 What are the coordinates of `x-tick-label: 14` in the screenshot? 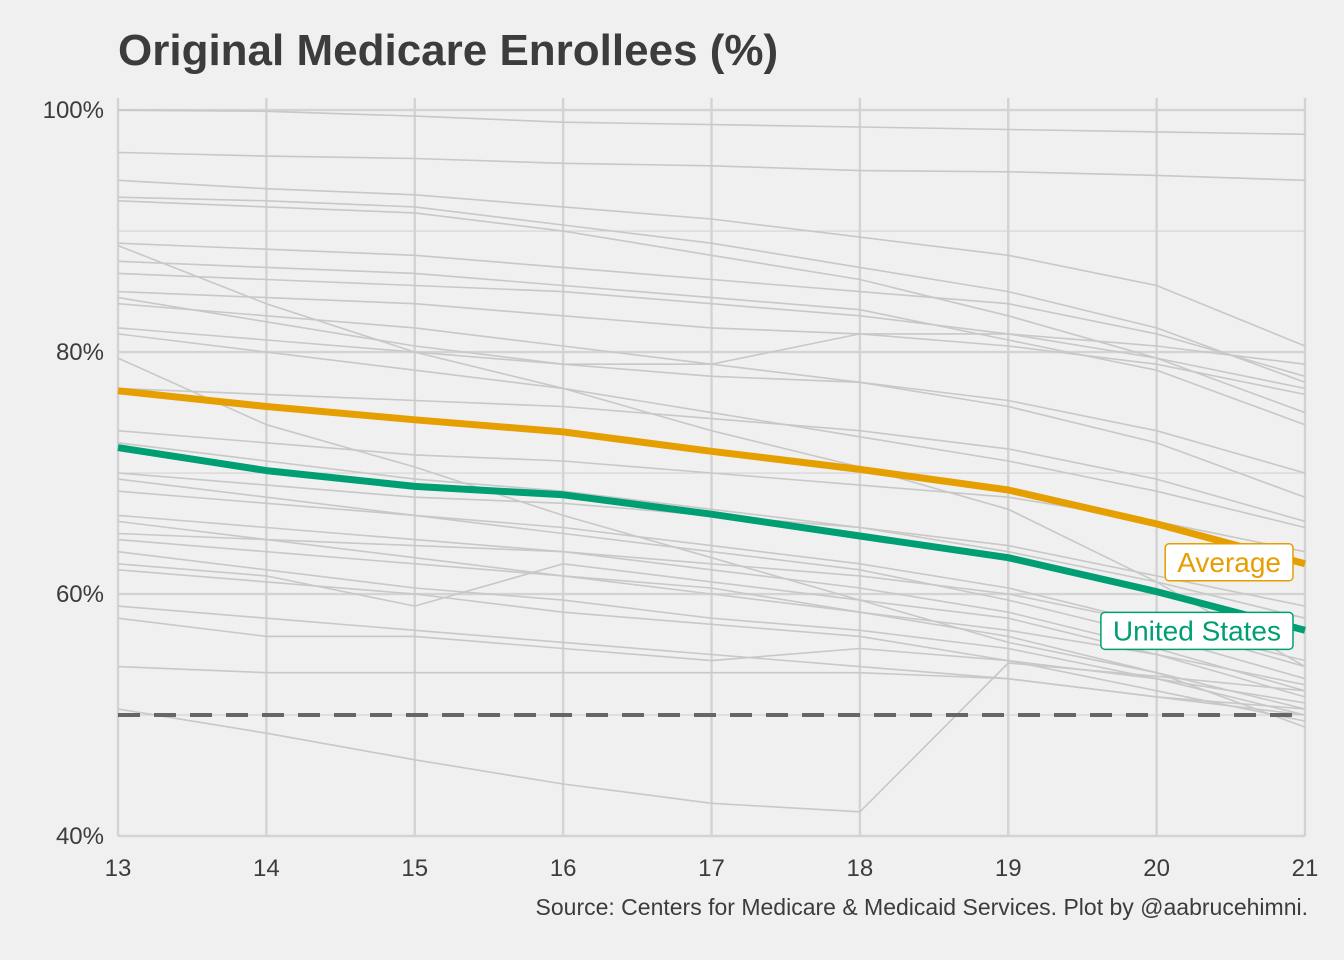 It's located at (266, 868).